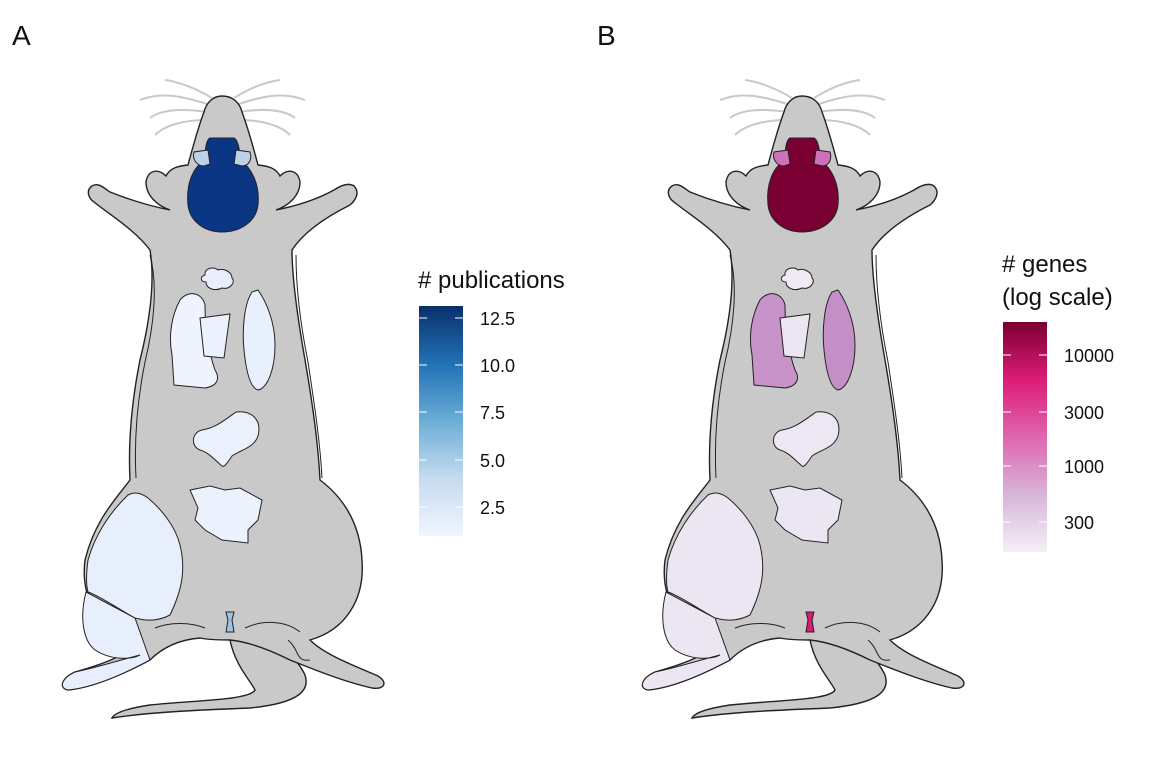  What do you see at coordinates (242, 158) in the screenshot?
I see `organ-olfactory-right-a` at bounding box center [242, 158].